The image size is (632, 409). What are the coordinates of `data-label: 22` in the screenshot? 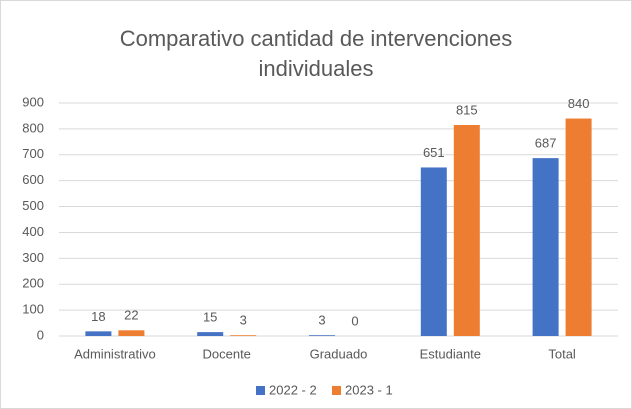 It's located at (131, 315).